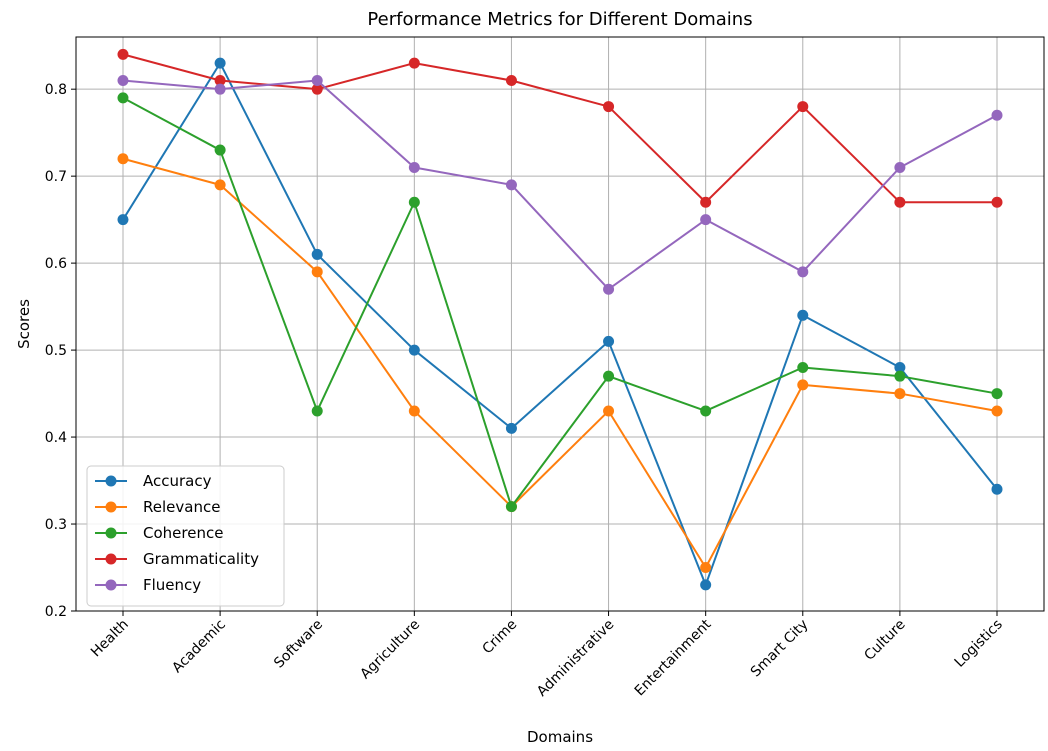  What do you see at coordinates (560, 737) in the screenshot?
I see `x-axis-label: Domains` at bounding box center [560, 737].